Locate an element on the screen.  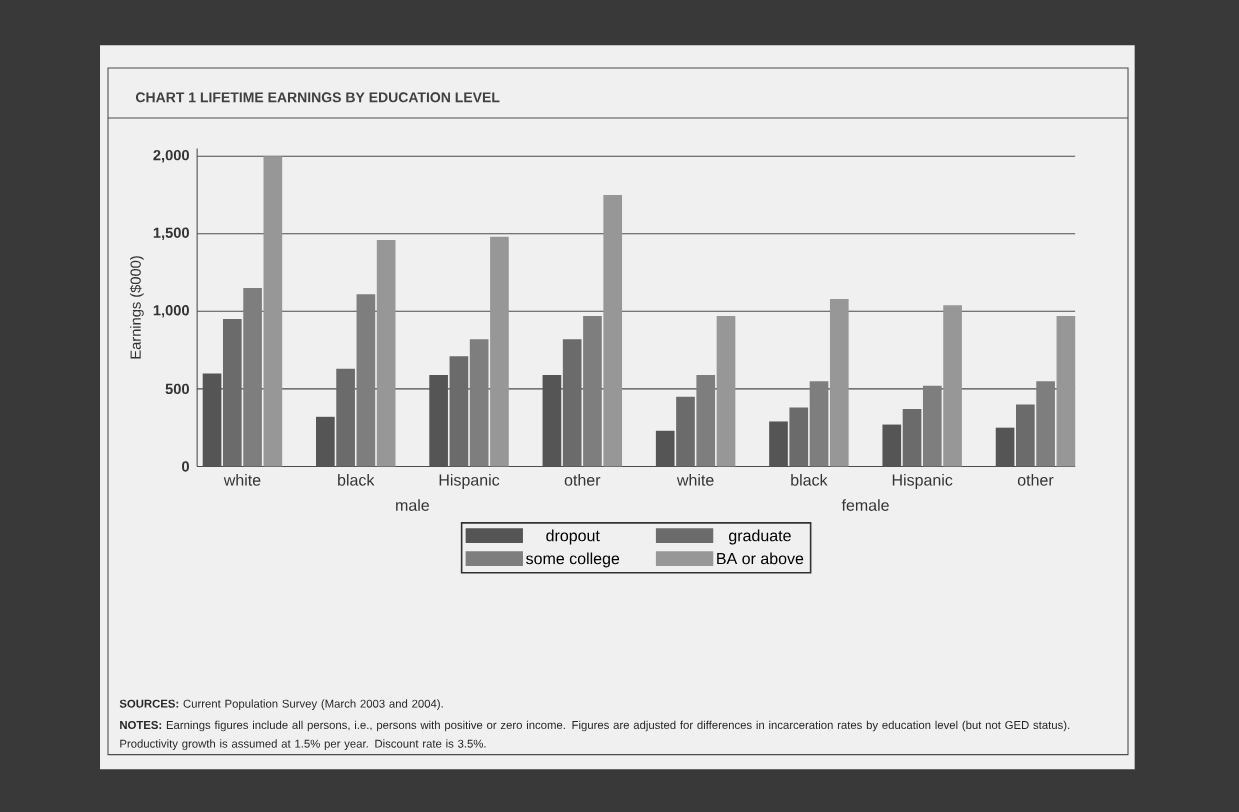
y-tick-label: 1,500 is located at coordinates (171, 234).